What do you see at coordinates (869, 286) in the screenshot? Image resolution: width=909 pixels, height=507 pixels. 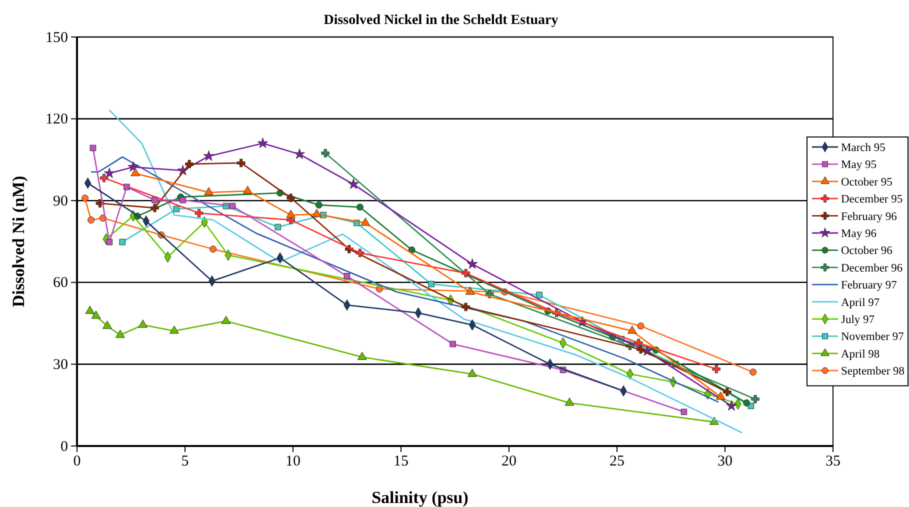 I see `legend-label: February 97` at bounding box center [869, 286].